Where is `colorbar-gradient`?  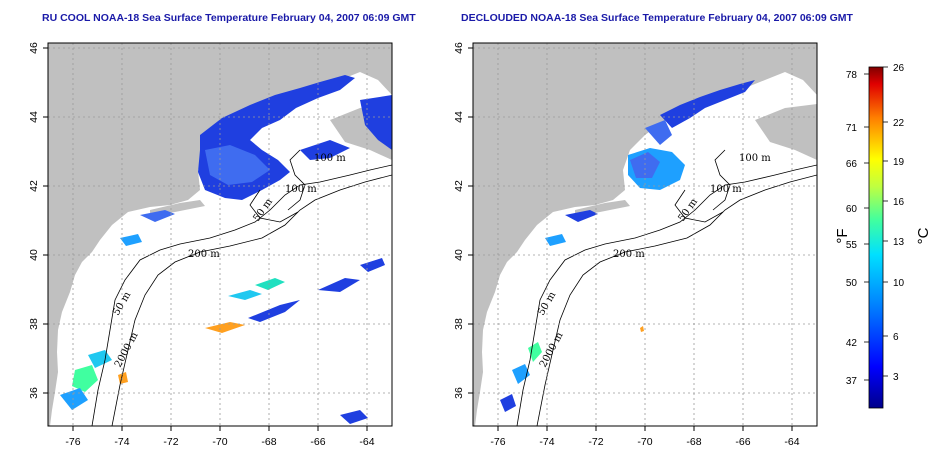
colorbar-gradient is located at coordinates (876, 237).